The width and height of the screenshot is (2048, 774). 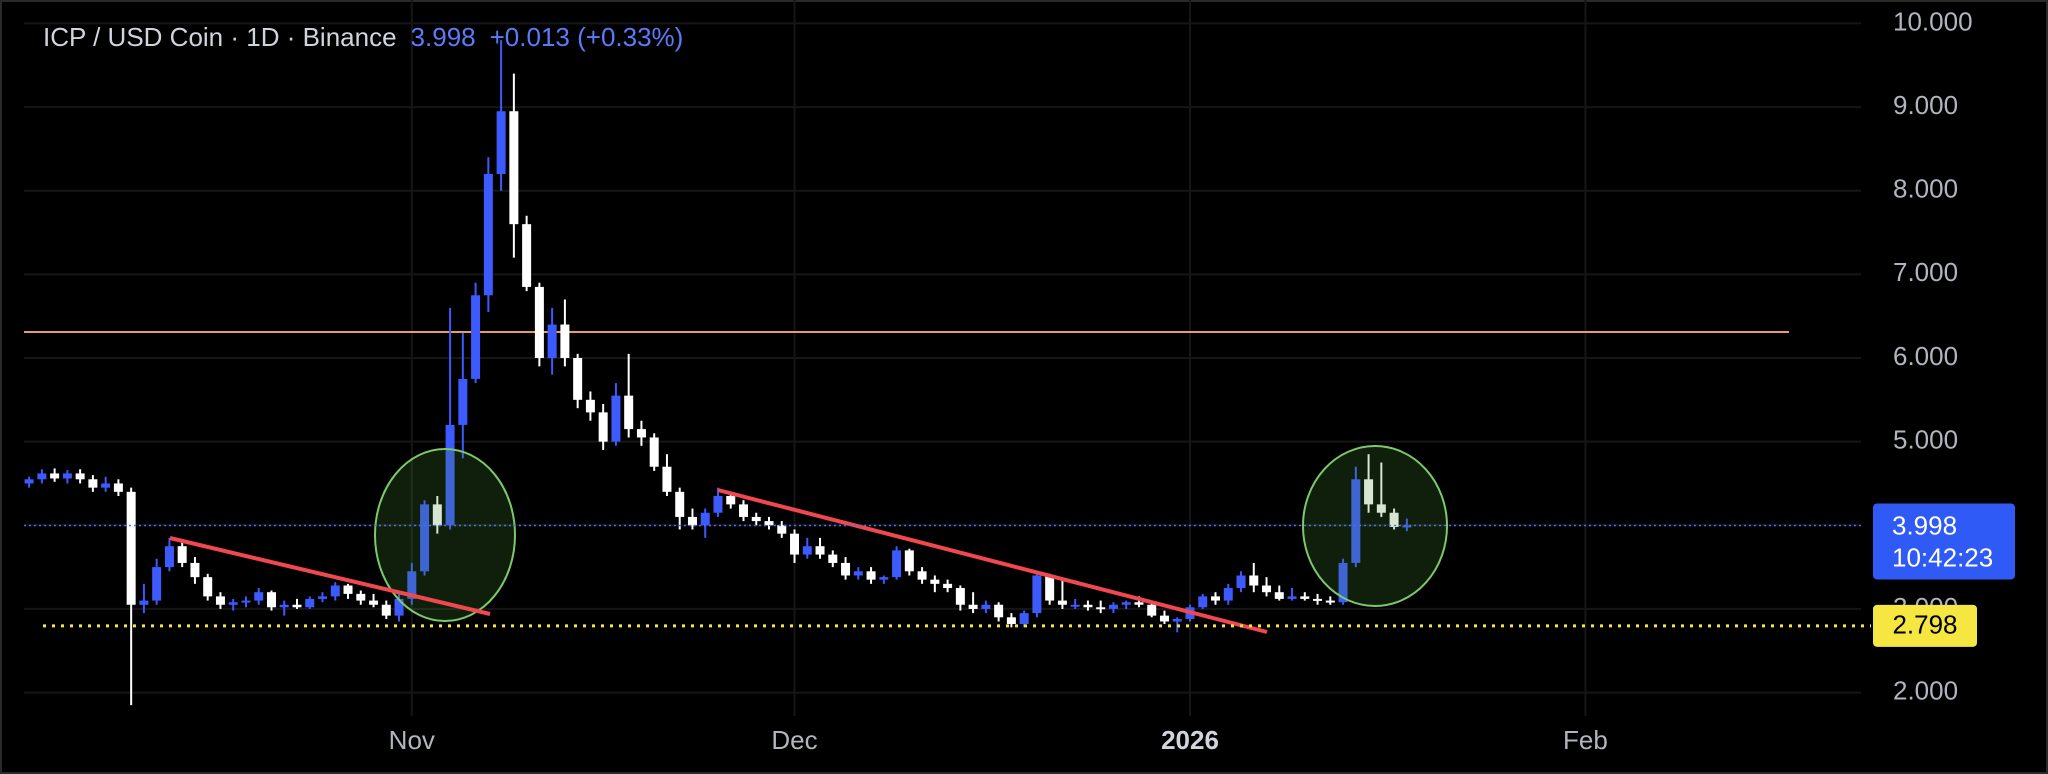 What do you see at coordinates (1942, 557) in the screenshot?
I see `countdown: 10:42:23` at bounding box center [1942, 557].